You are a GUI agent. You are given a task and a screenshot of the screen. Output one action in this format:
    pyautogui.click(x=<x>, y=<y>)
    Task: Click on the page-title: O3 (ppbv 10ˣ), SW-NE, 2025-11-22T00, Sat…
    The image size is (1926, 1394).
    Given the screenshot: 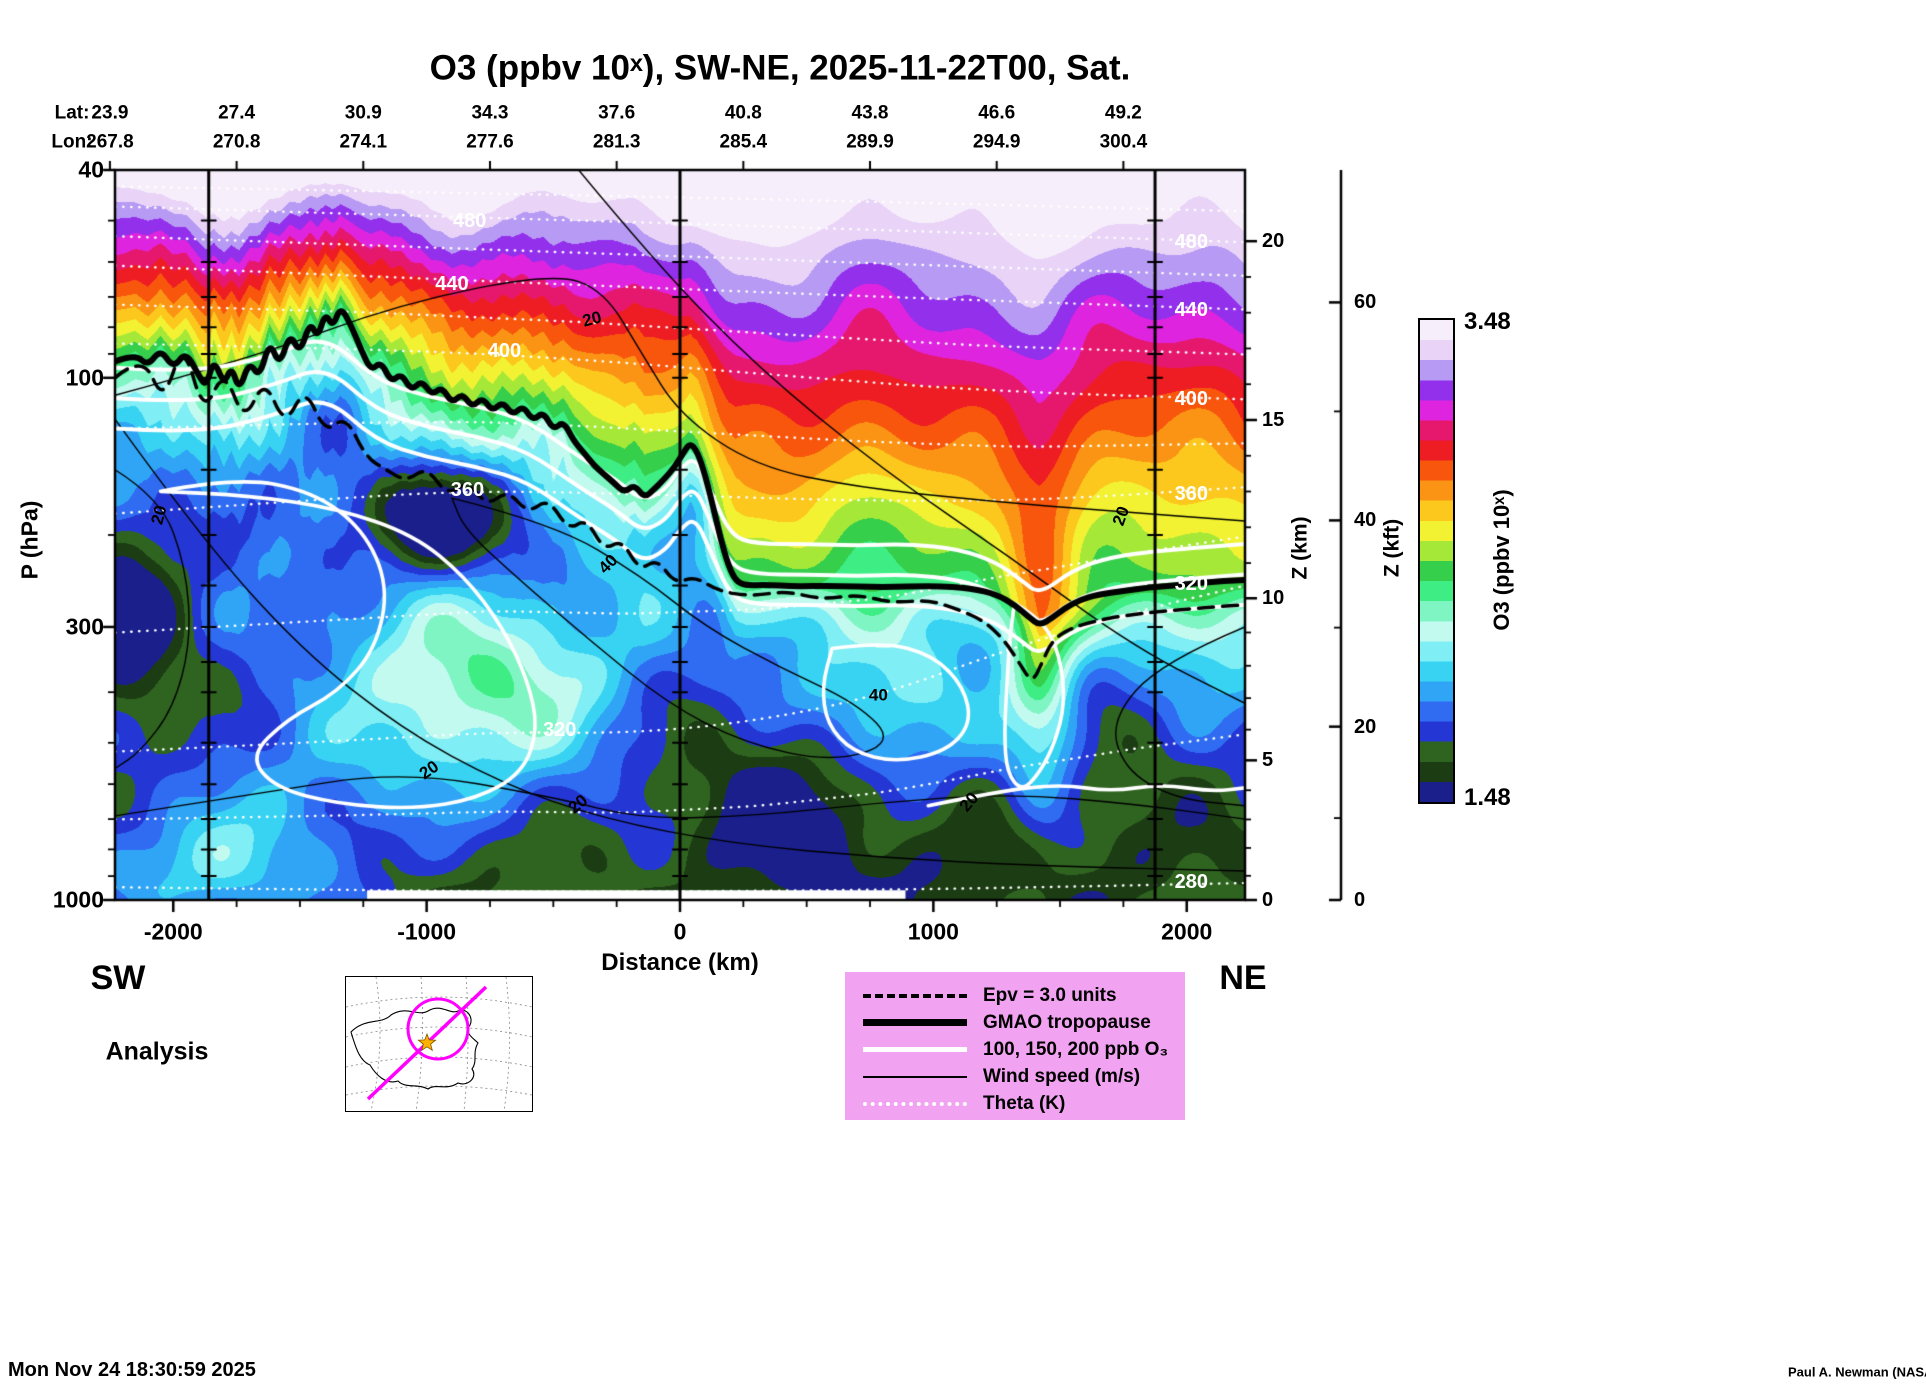 What is the action you would take?
    pyautogui.click(x=780, y=68)
    